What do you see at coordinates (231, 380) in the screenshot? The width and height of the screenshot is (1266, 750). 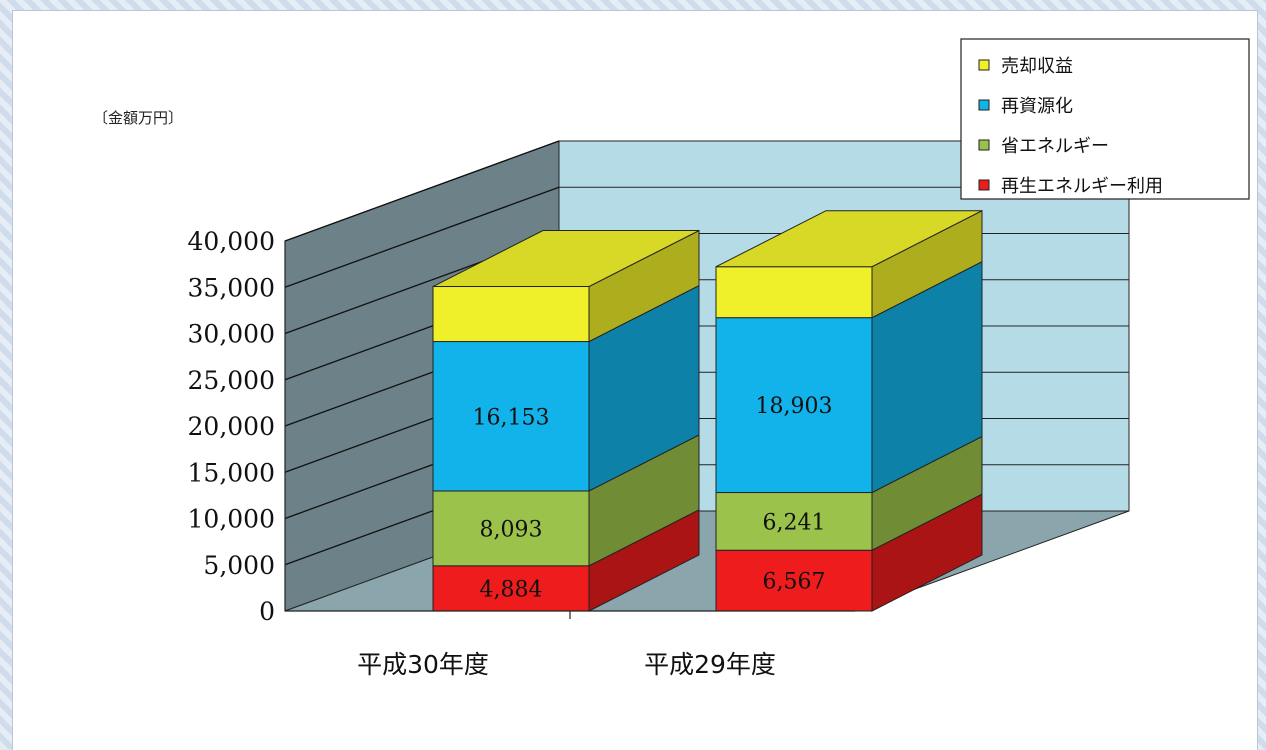 I see `y-tick-label: 25,000` at bounding box center [231, 380].